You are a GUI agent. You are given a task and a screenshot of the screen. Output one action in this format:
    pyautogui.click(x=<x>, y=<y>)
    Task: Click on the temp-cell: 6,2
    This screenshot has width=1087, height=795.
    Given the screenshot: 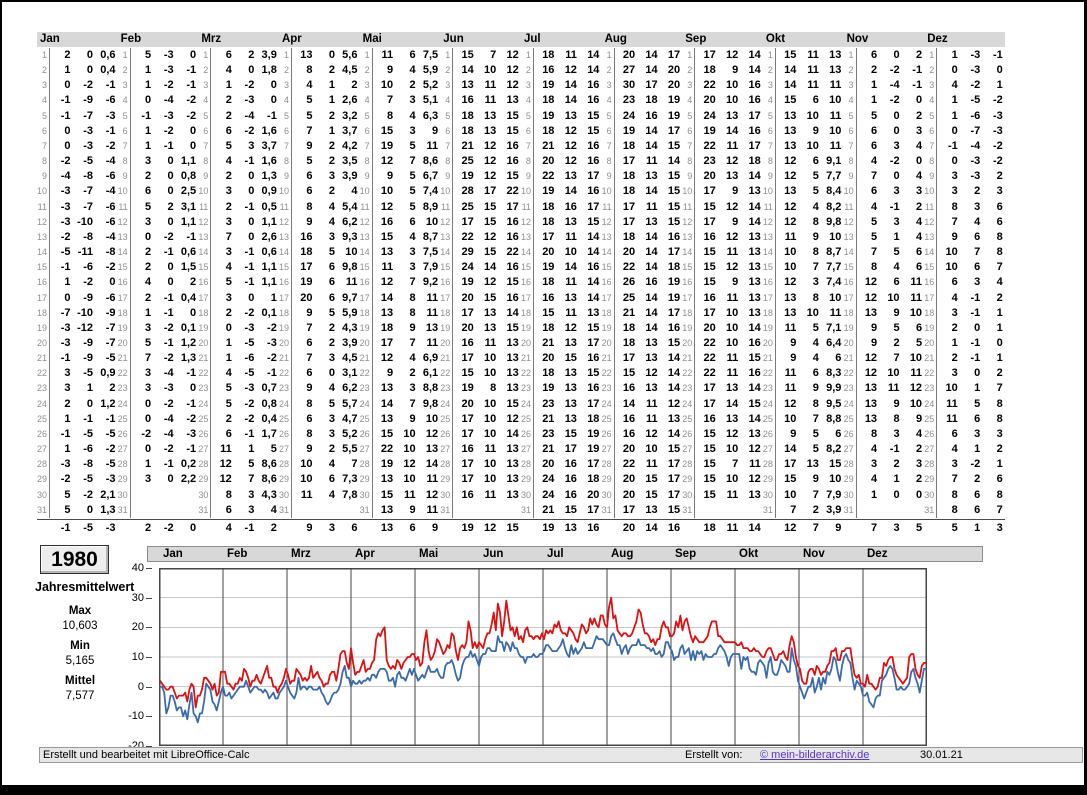 What is the action you would take?
    pyautogui.click(x=350, y=221)
    